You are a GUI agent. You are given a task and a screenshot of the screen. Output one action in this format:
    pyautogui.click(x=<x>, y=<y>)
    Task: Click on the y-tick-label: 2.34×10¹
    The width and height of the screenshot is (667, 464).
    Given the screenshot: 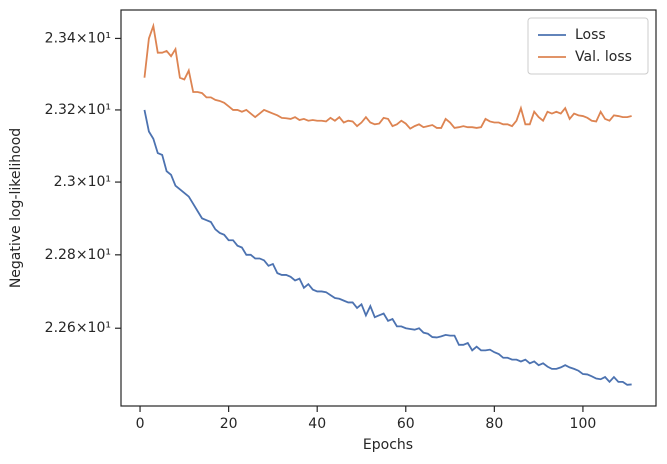 What is the action you would take?
    pyautogui.click(x=78, y=38)
    